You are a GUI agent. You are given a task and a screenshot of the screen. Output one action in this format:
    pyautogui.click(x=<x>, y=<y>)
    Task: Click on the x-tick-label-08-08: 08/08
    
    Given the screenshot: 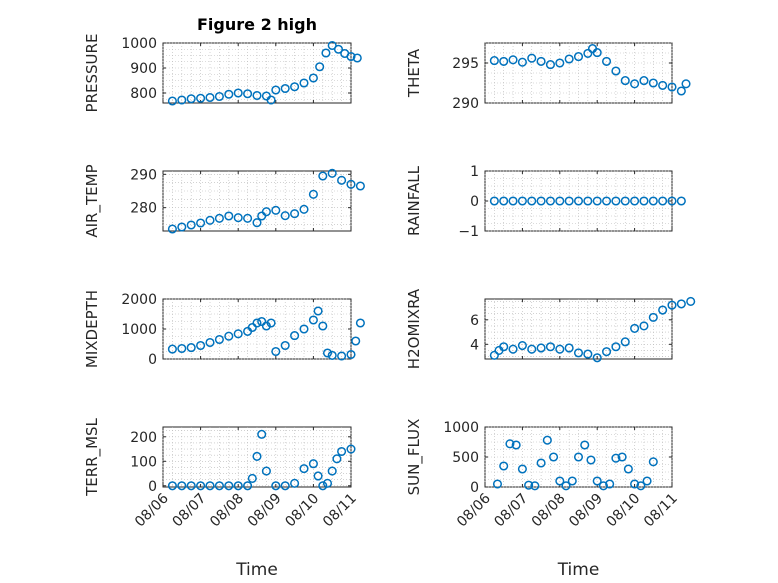 What is the action you would take?
    pyautogui.click(x=227, y=511)
    